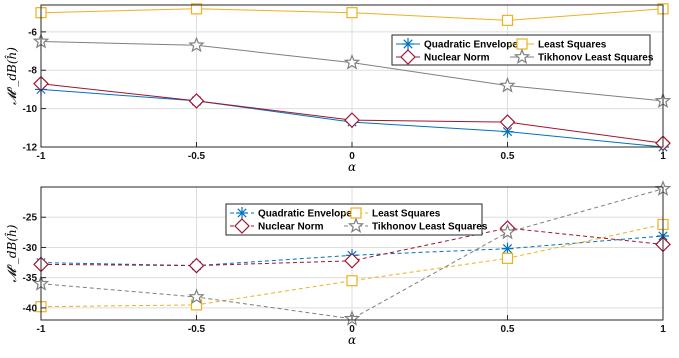  What do you see at coordinates (30, 248) in the screenshot?
I see `y-tick-label: -30` at bounding box center [30, 248].